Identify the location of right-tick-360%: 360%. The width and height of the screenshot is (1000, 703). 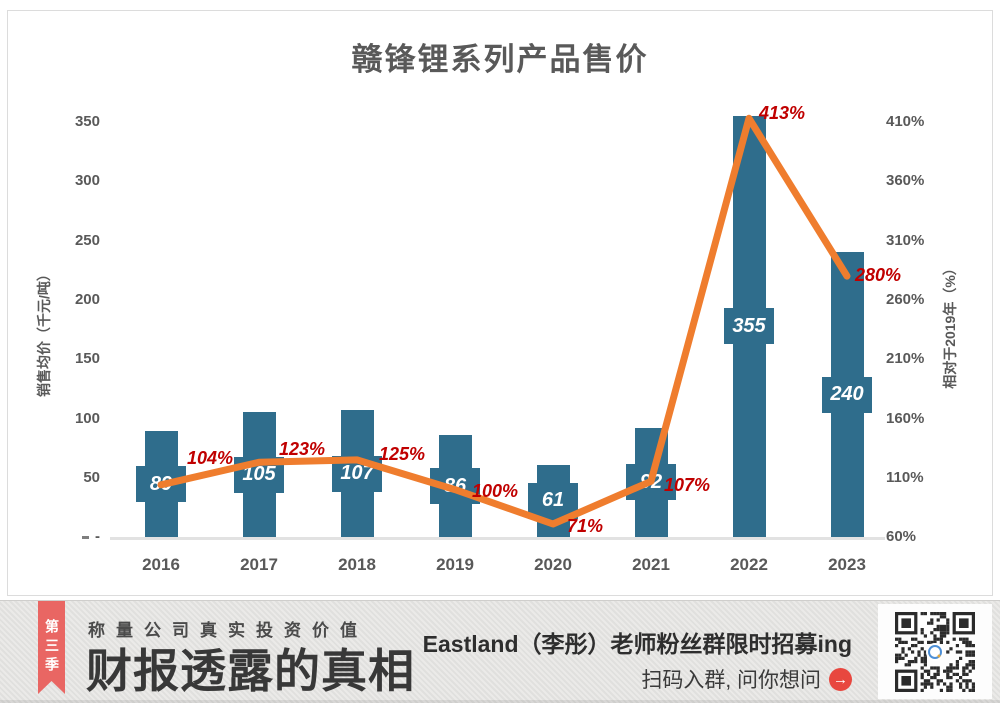
(905, 181).